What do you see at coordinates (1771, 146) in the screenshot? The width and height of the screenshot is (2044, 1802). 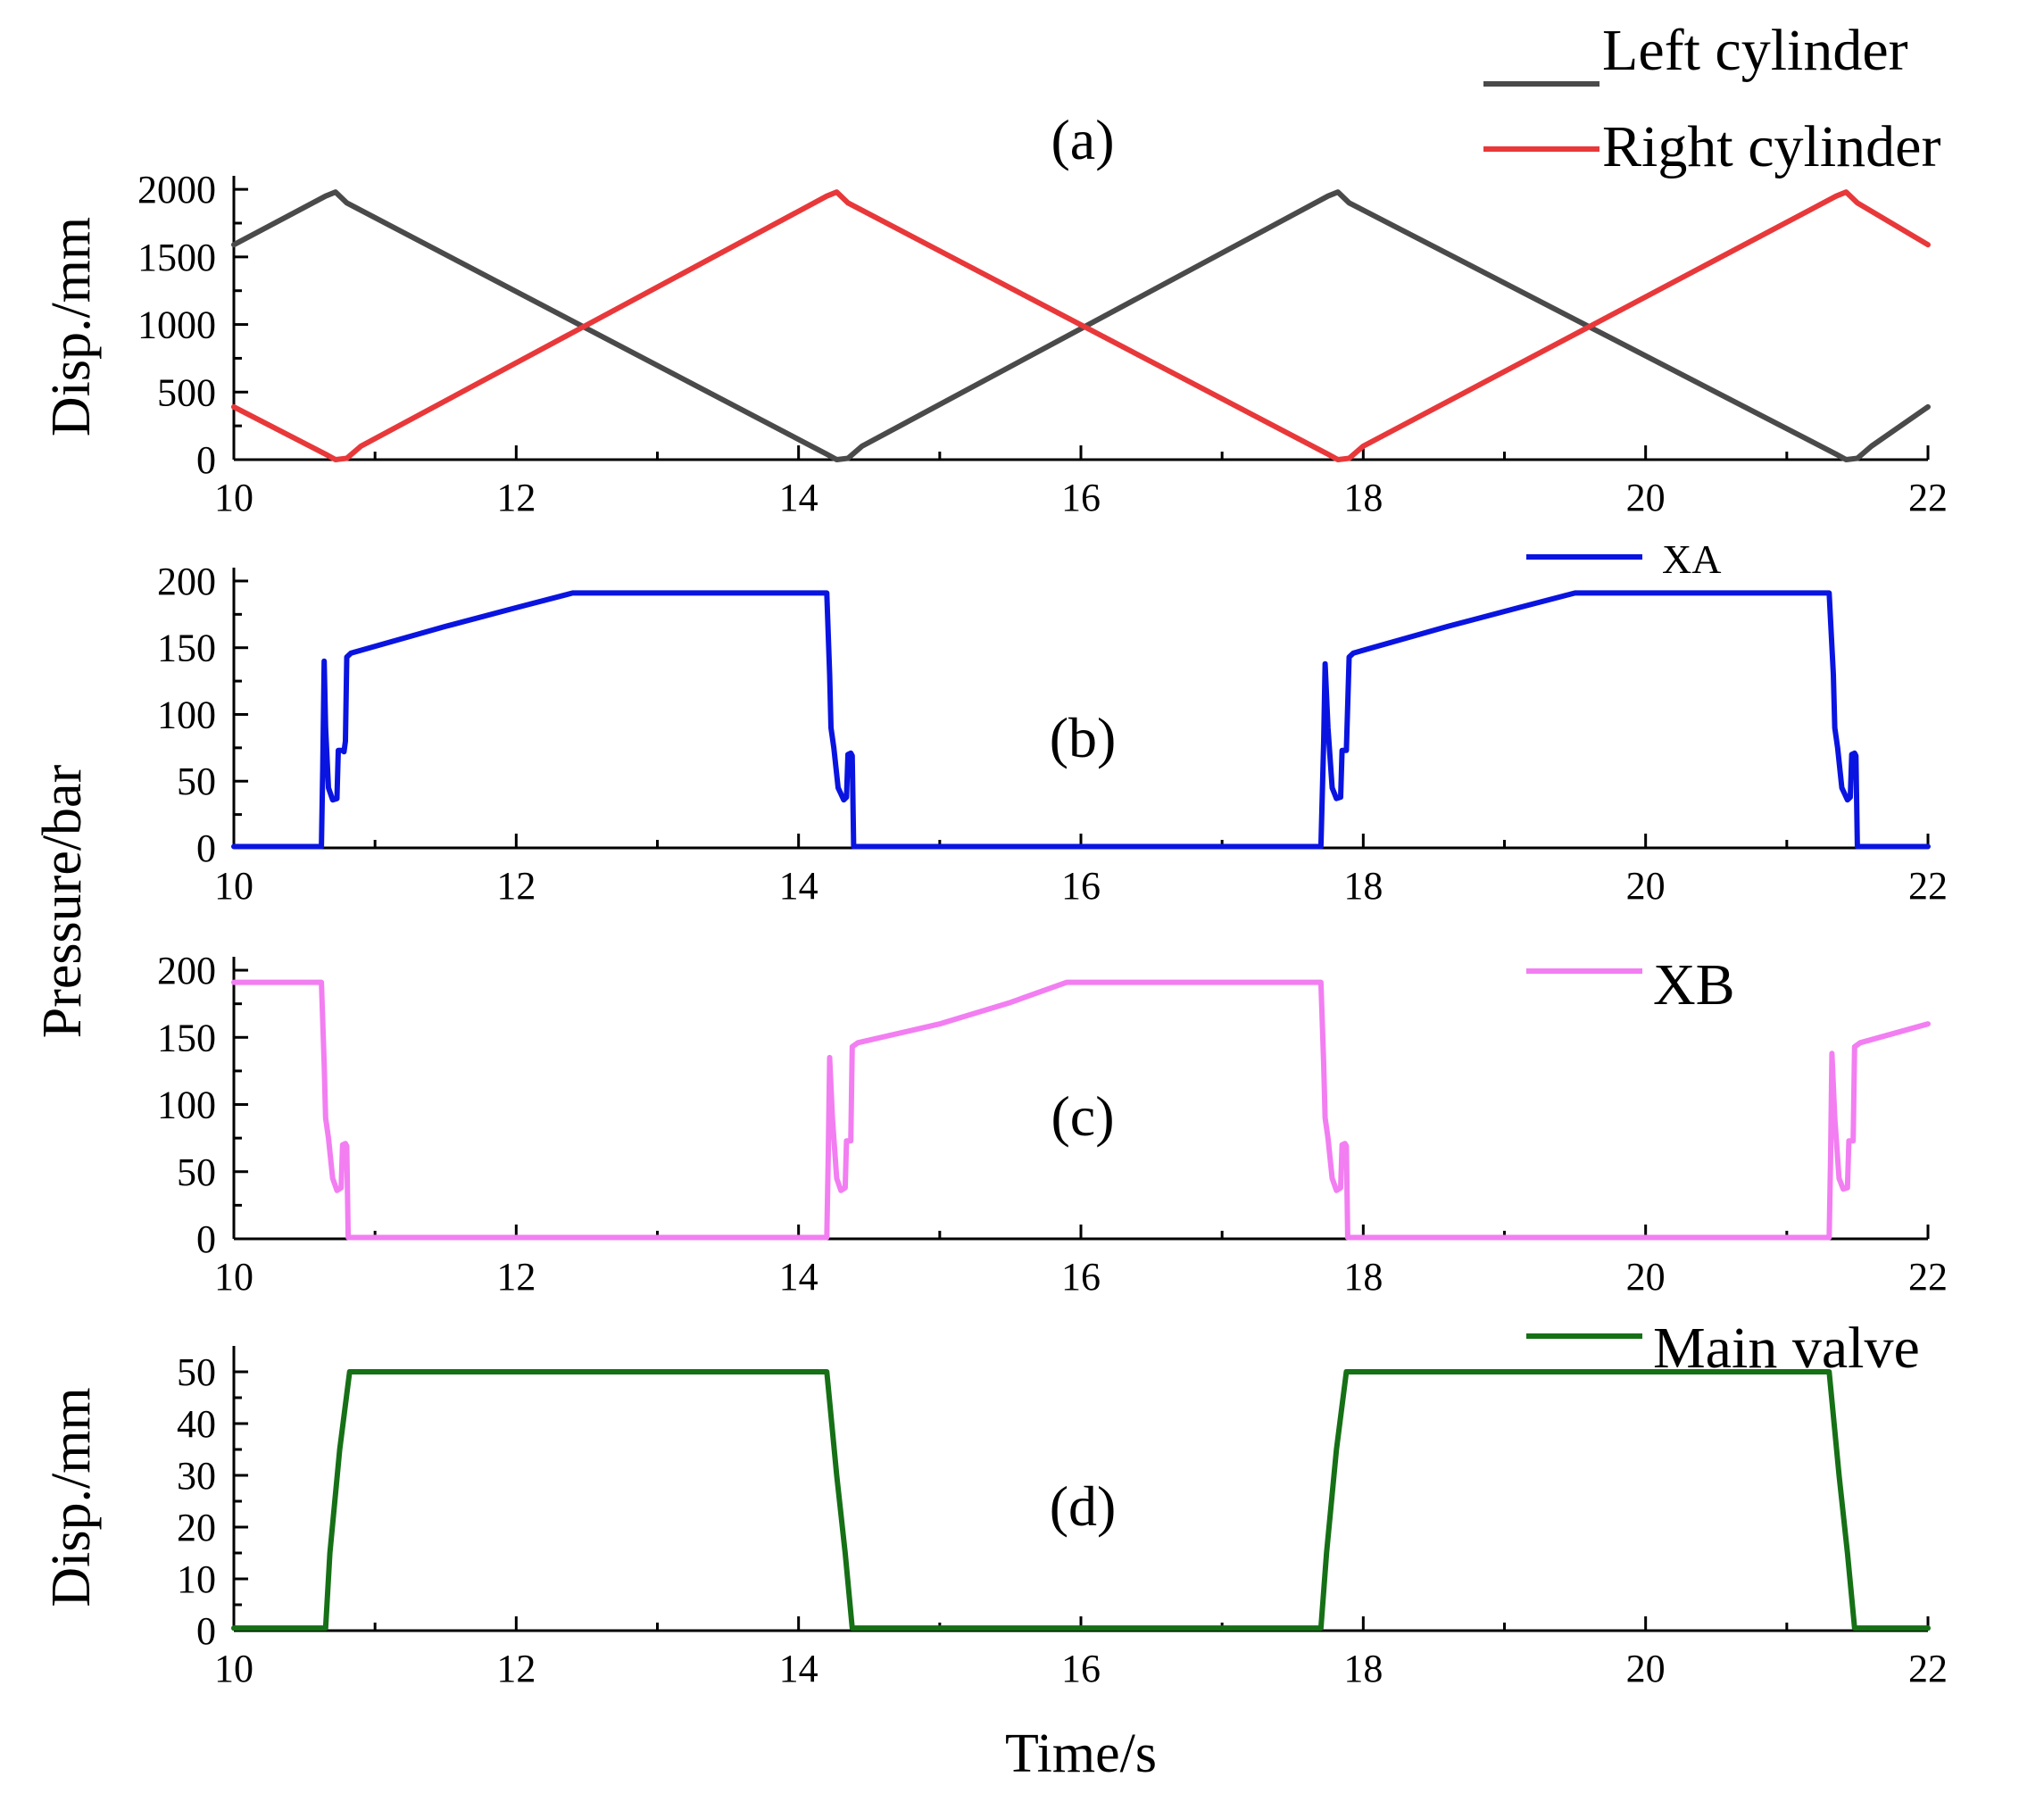 I see `legend-label: Right cylinder` at bounding box center [1771, 146].